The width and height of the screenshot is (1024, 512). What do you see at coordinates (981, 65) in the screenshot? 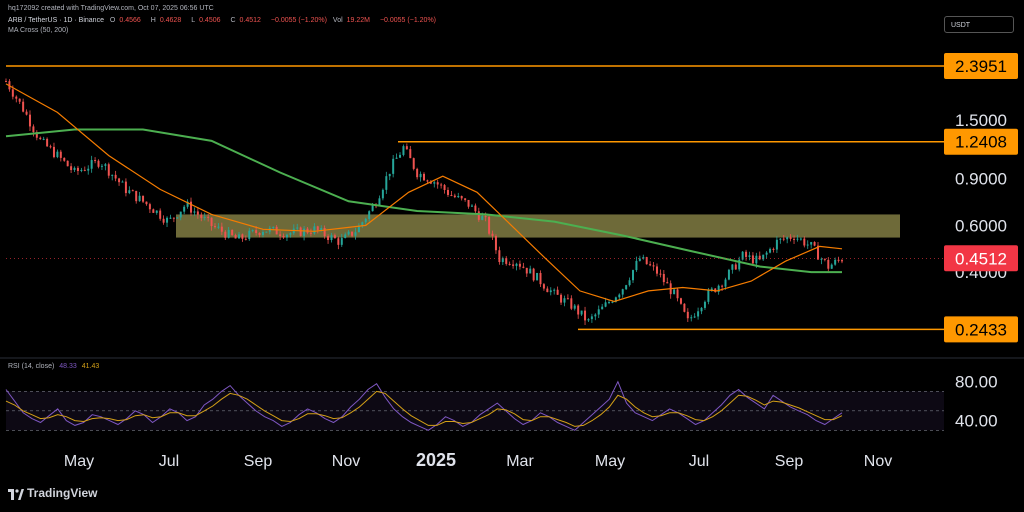
I see `level-price-tag` at bounding box center [981, 65].